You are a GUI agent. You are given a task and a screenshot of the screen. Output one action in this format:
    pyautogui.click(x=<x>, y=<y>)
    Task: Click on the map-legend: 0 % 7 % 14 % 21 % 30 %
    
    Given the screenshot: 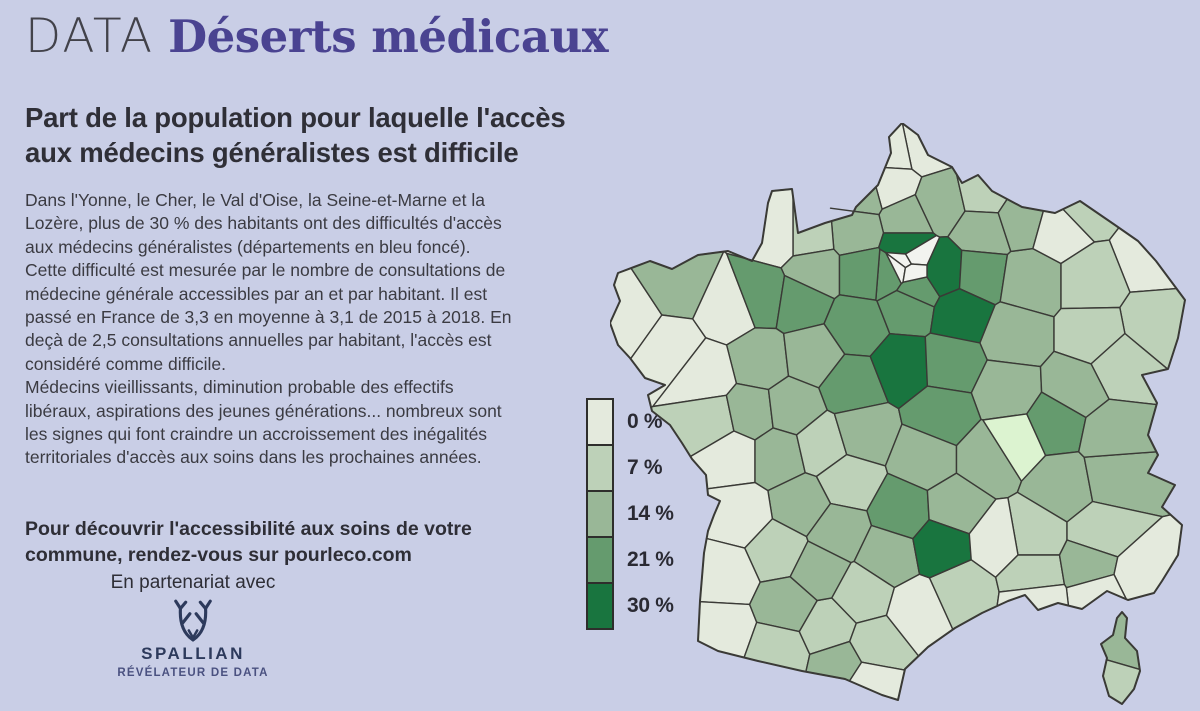 What is the action you would take?
    pyautogui.click(x=630, y=514)
    